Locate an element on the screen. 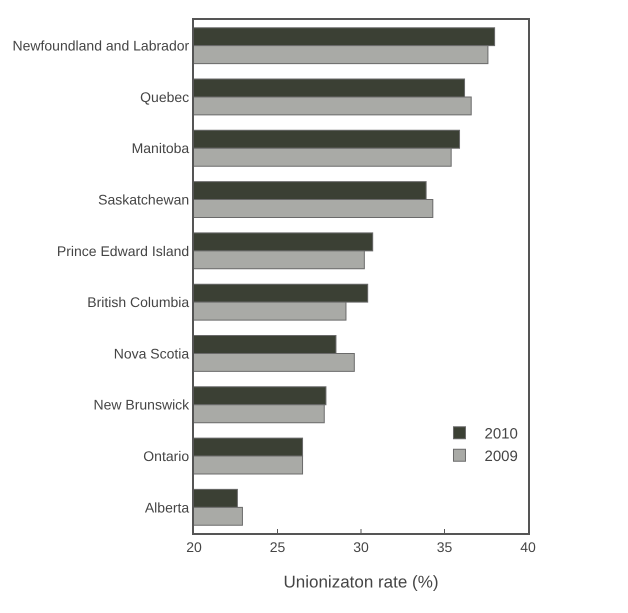 The width and height of the screenshot is (628, 613). y-tick-label: New Brunswick is located at coordinates (141, 404).